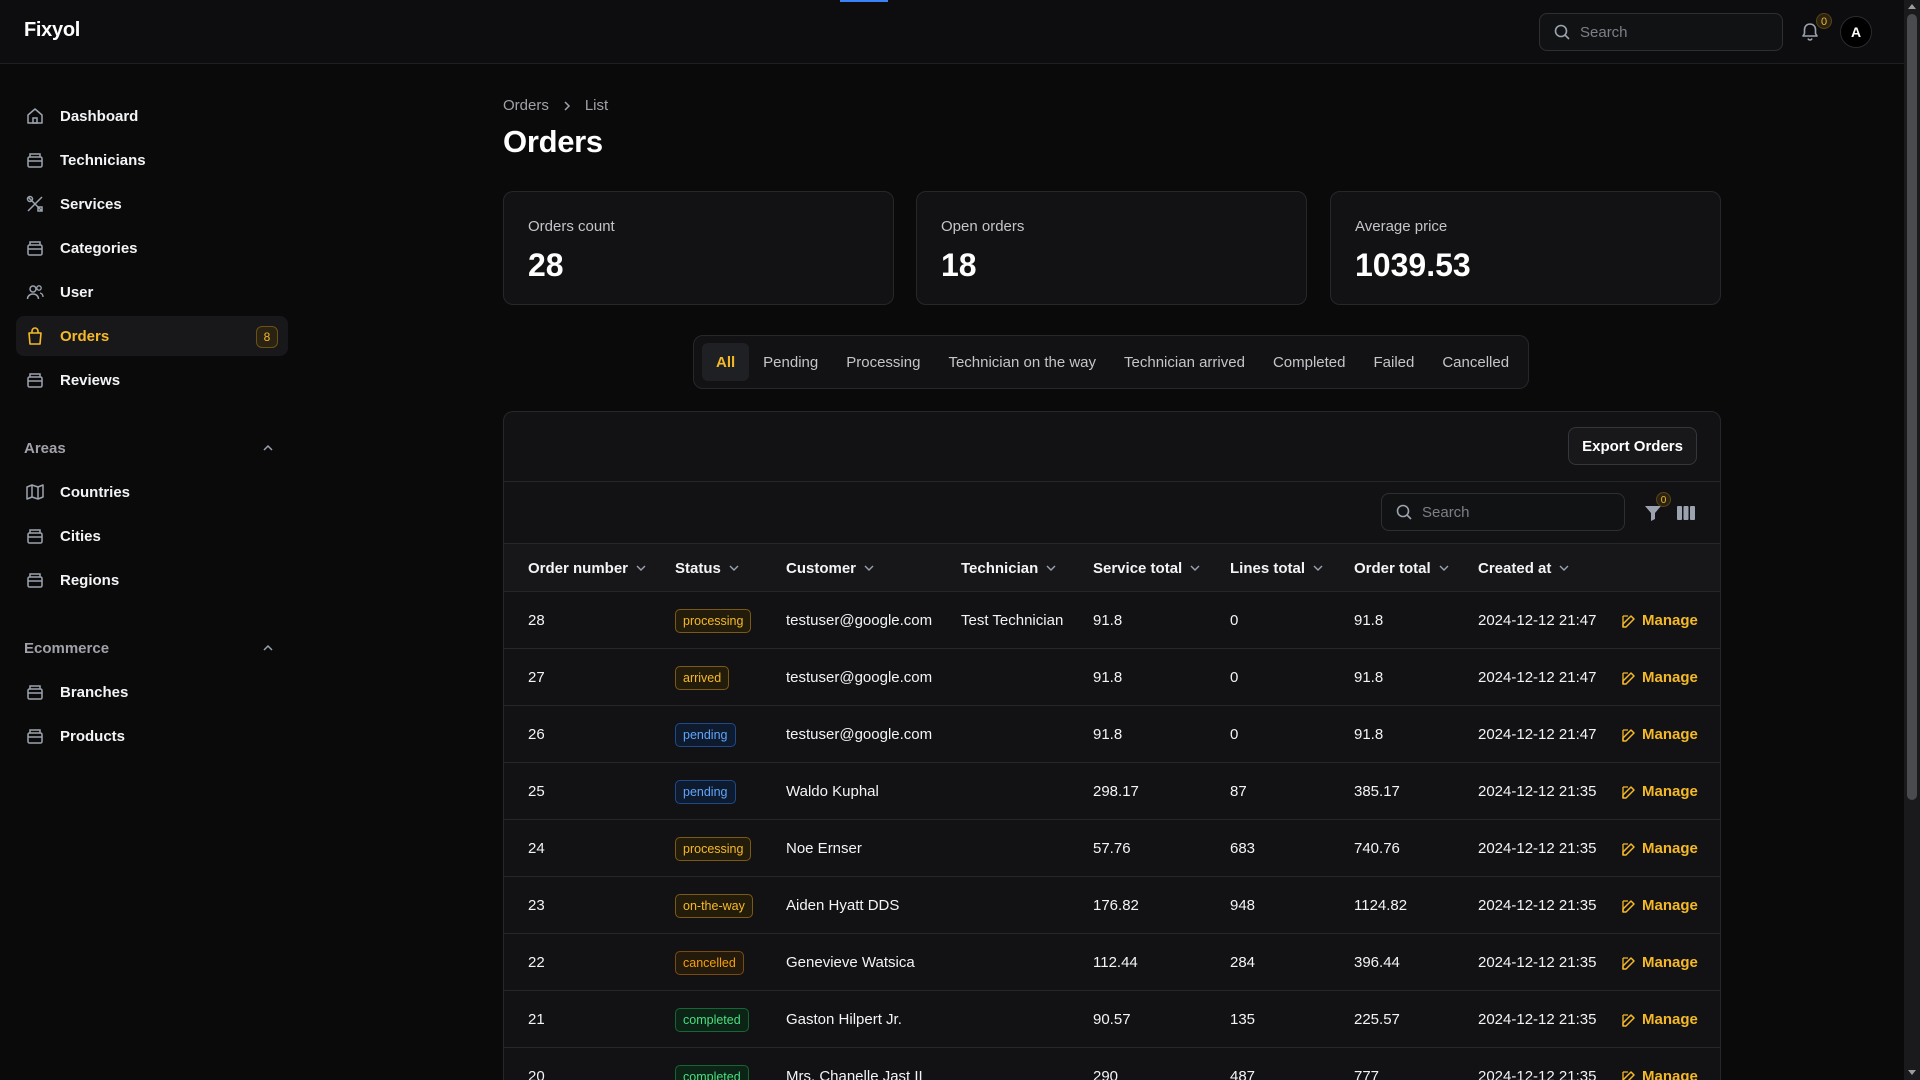 Image resolution: width=1920 pixels, height=1080 pixels. What do you see at coordinates (152, 292) in the screenshot?
I see `sidebar-item-user: User` at bounding box center [152, 292].